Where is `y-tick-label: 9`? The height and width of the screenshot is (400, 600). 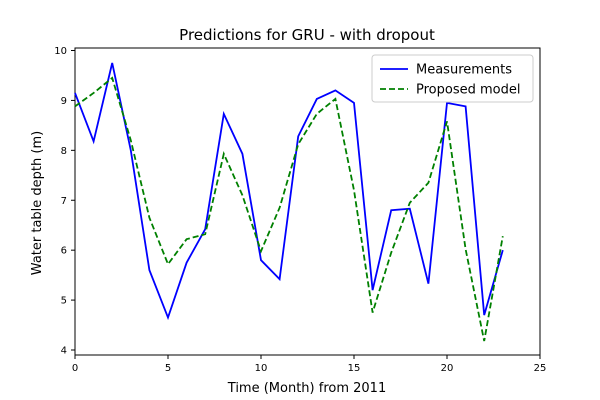 y-tick-label: 9 is located at coordinates (64, 101).